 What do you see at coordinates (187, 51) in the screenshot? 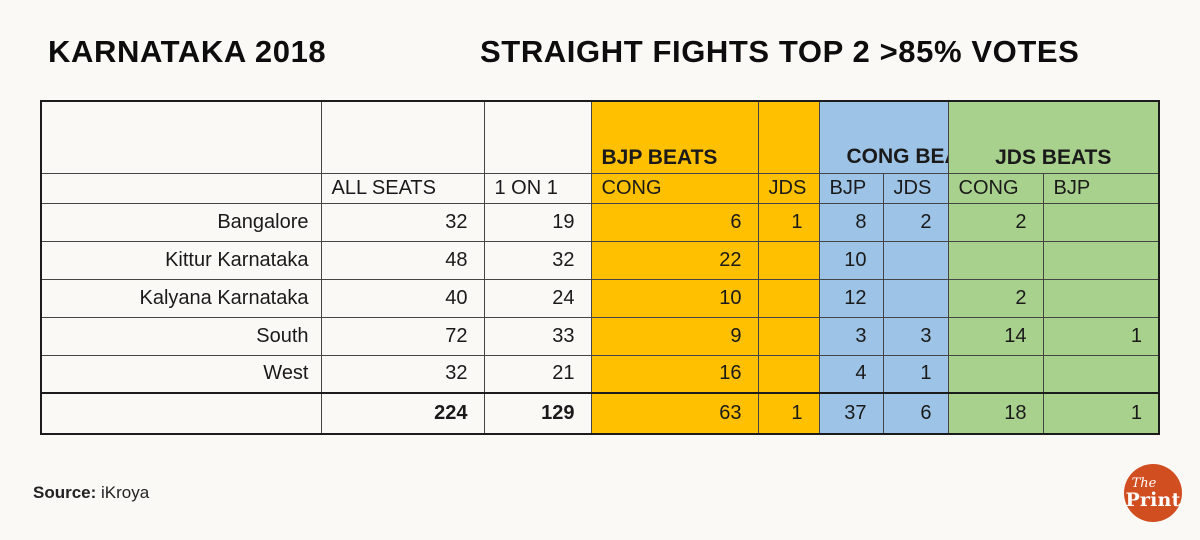
I see `page-title-state: KARNATAKA 2018` at bounding box center [187, 51].